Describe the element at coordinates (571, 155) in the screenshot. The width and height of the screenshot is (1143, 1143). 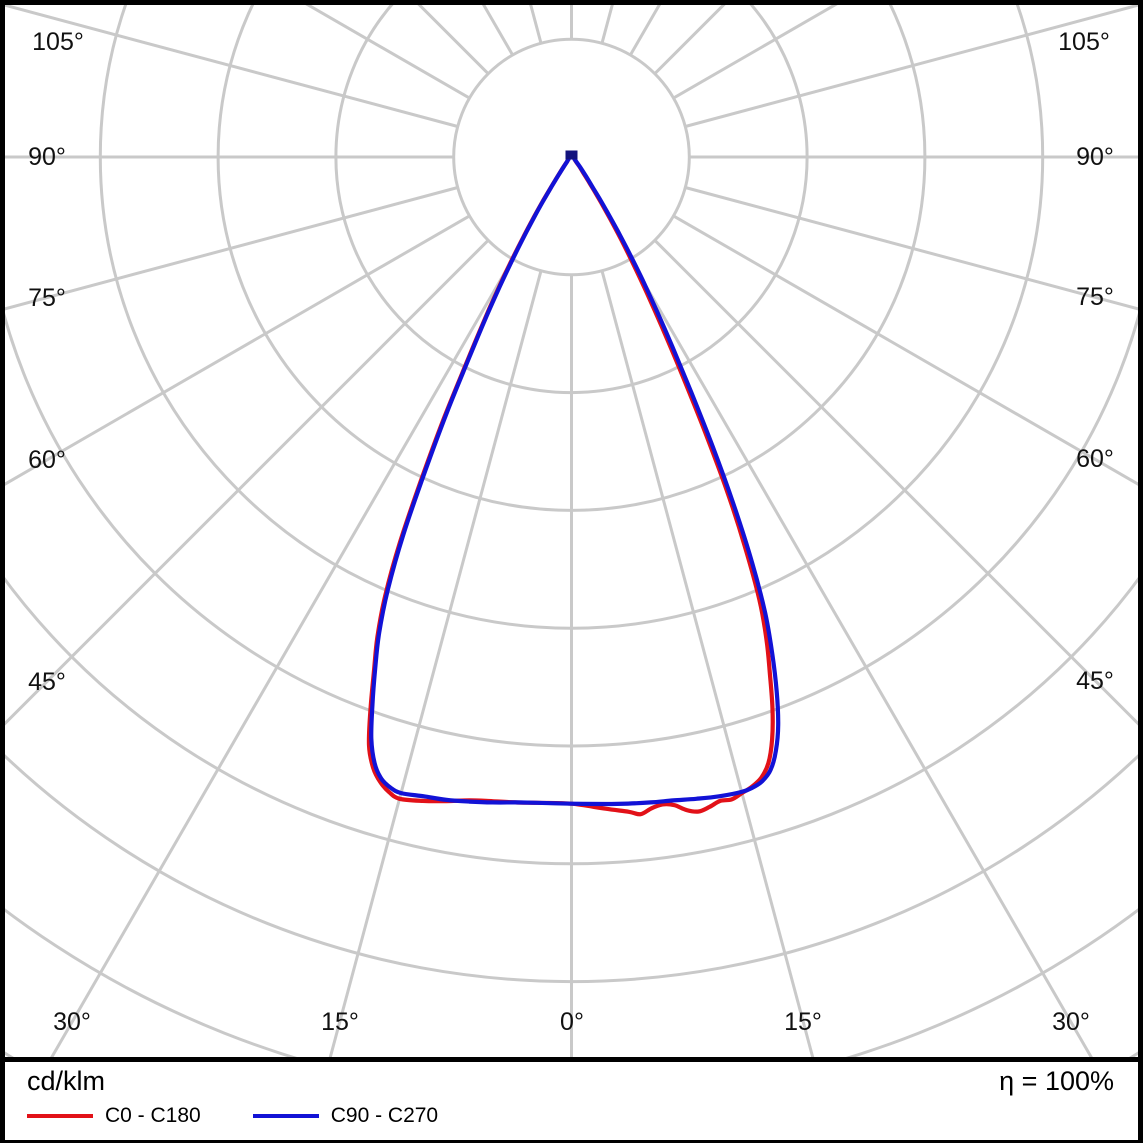
I see `center-peak-marker` at that location.